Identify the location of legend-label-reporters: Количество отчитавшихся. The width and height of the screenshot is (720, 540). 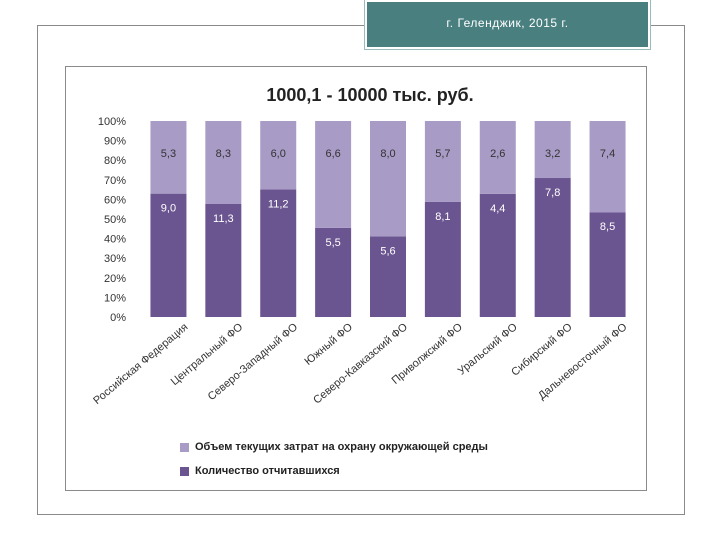
(267, 471).